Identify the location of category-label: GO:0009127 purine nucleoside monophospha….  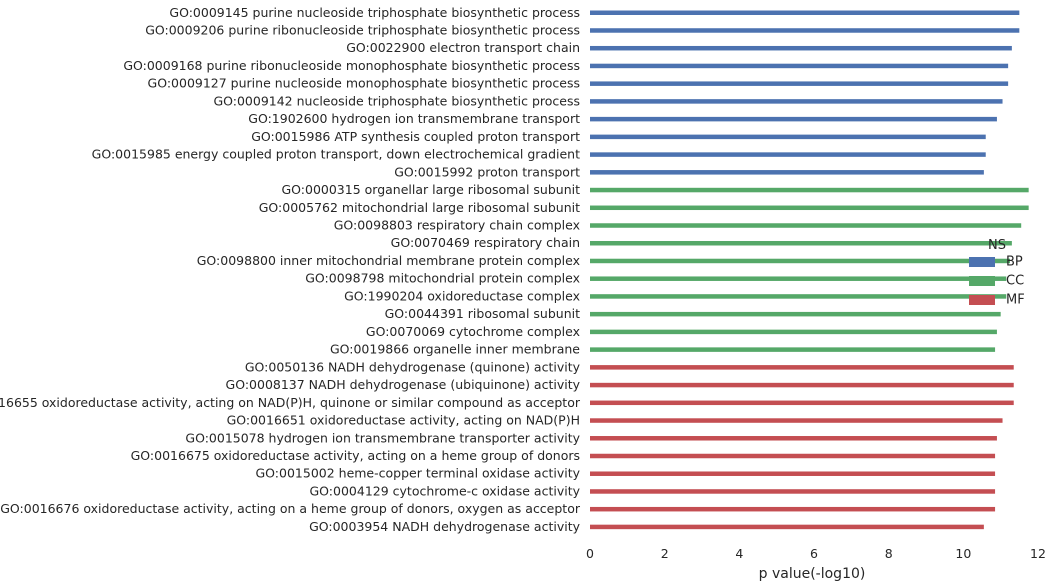
(364, 83).